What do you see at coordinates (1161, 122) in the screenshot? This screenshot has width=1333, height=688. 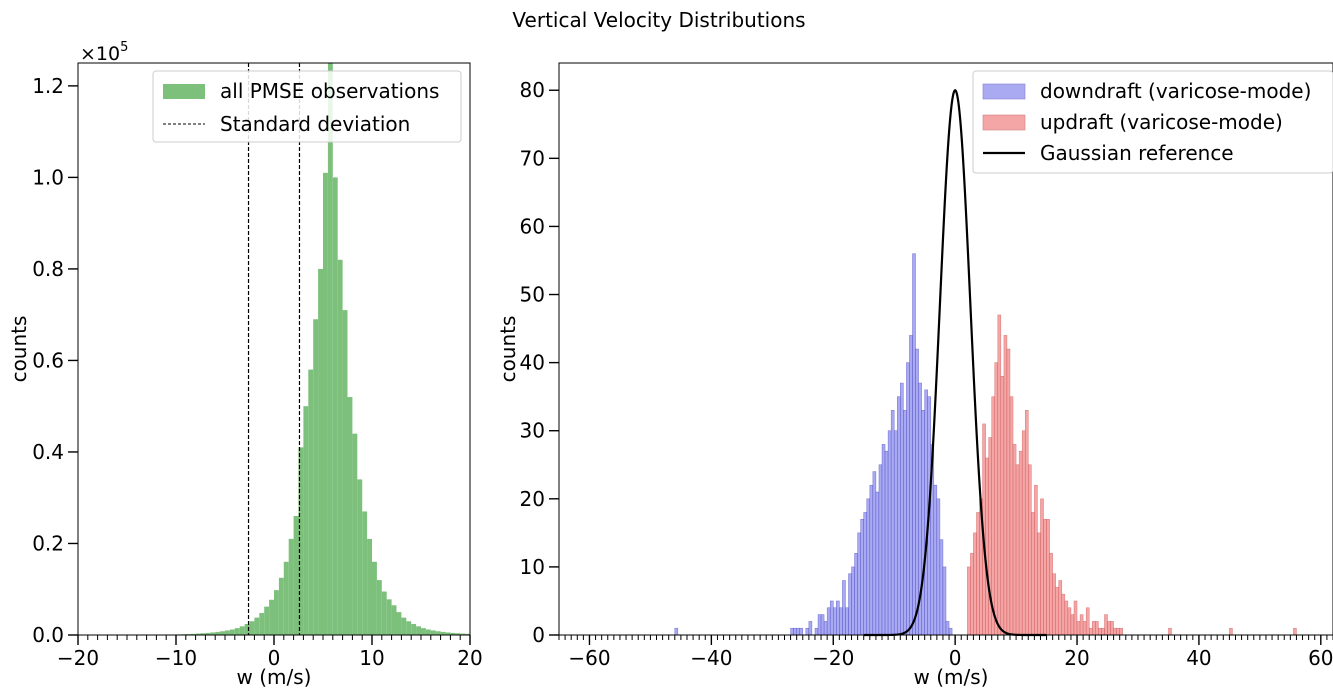 I see `legend-label-updraft: updraft (varicose-mode)` at bounding box center [1161, 122].